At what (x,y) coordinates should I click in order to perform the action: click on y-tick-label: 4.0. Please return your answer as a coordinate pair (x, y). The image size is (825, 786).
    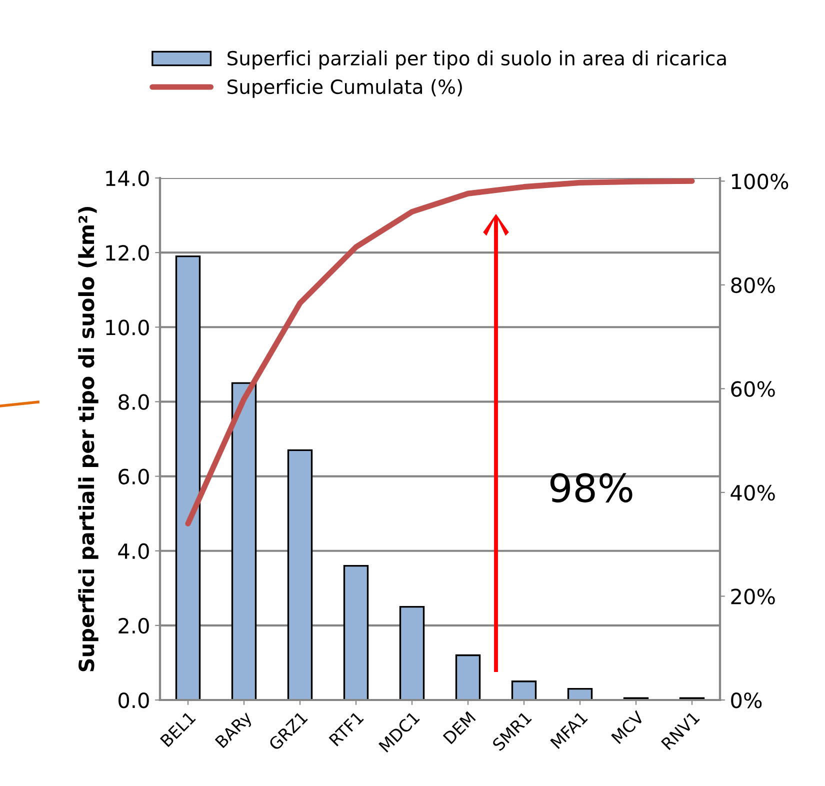
    Looking at the image, I should click on (133, 551).